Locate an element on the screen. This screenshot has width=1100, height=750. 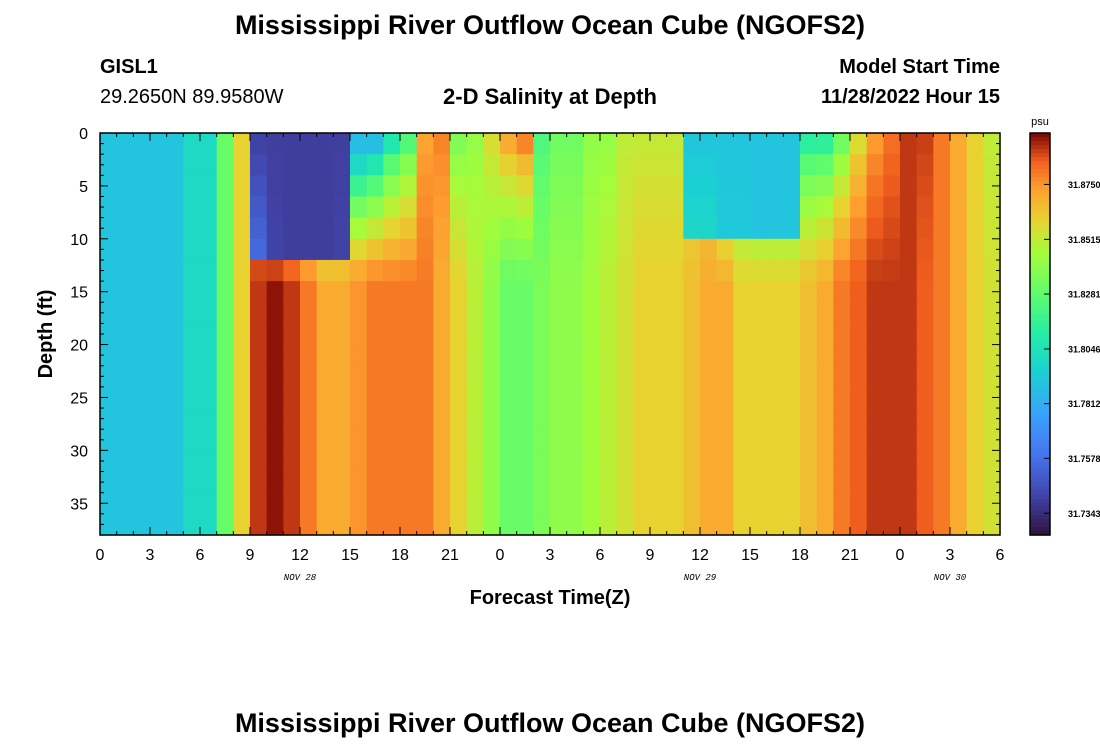
y-tick-label: 30 is located at coordinates (79, 451).